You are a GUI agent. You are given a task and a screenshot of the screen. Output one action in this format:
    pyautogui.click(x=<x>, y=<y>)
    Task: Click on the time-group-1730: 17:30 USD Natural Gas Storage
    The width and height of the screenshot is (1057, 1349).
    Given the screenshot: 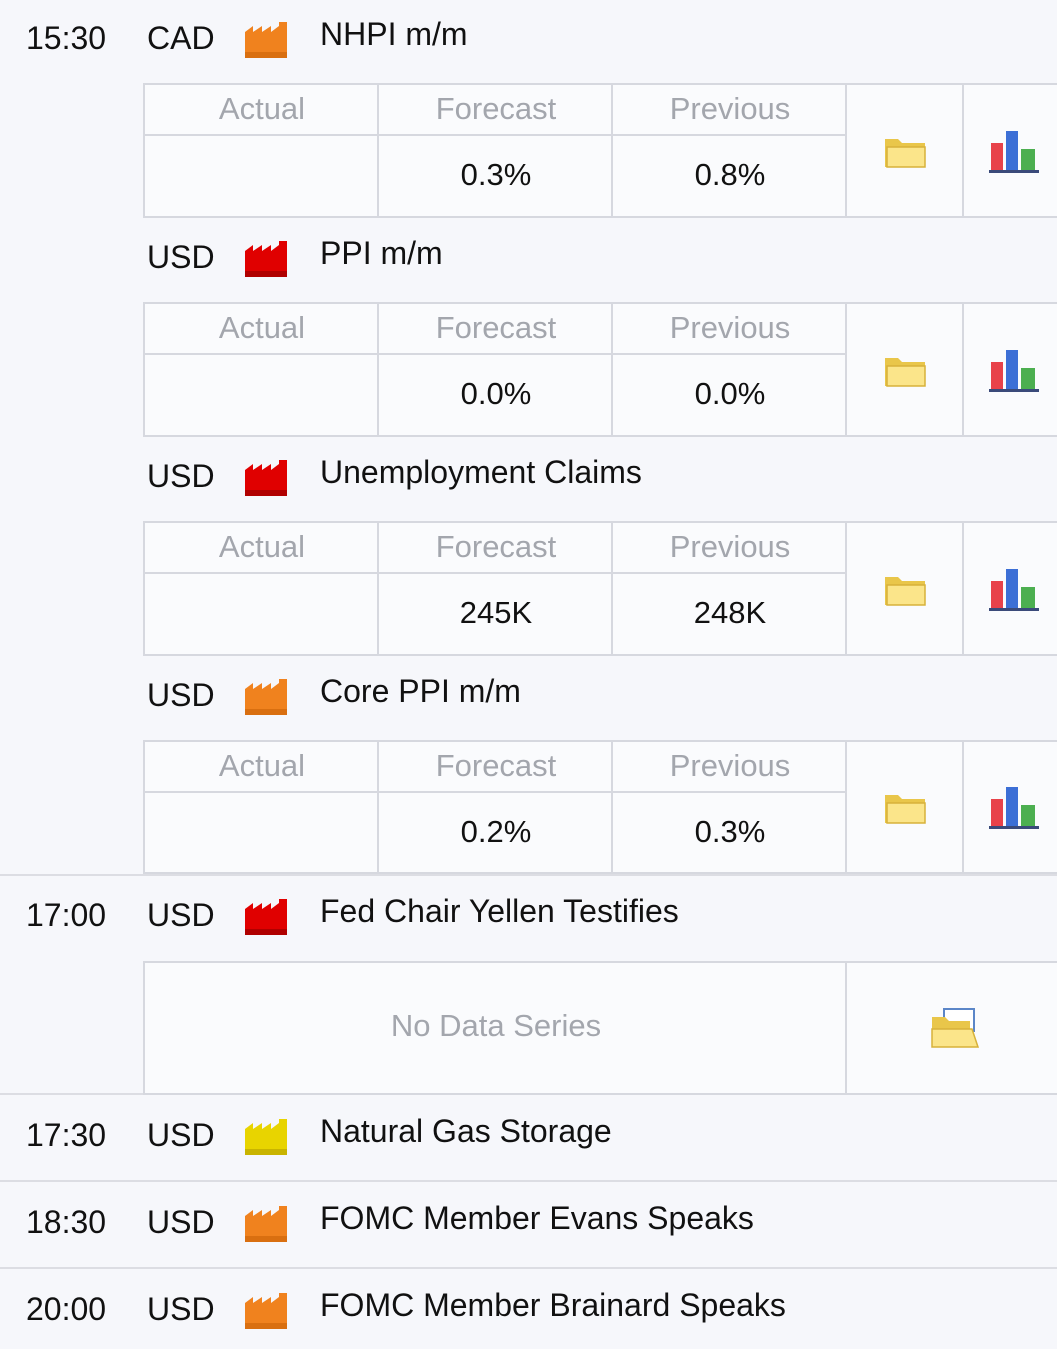 What is the action you would take?
    pyautogui.click(x=528, y=1138)
    